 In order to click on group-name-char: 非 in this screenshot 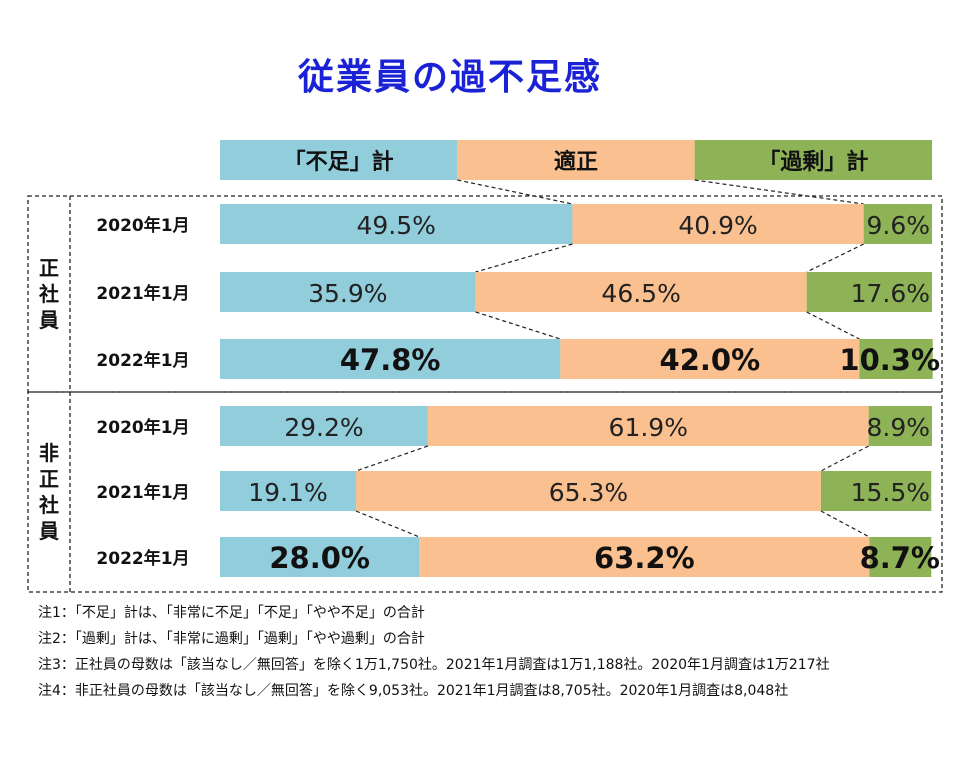, I will do `click(49, 453)`.